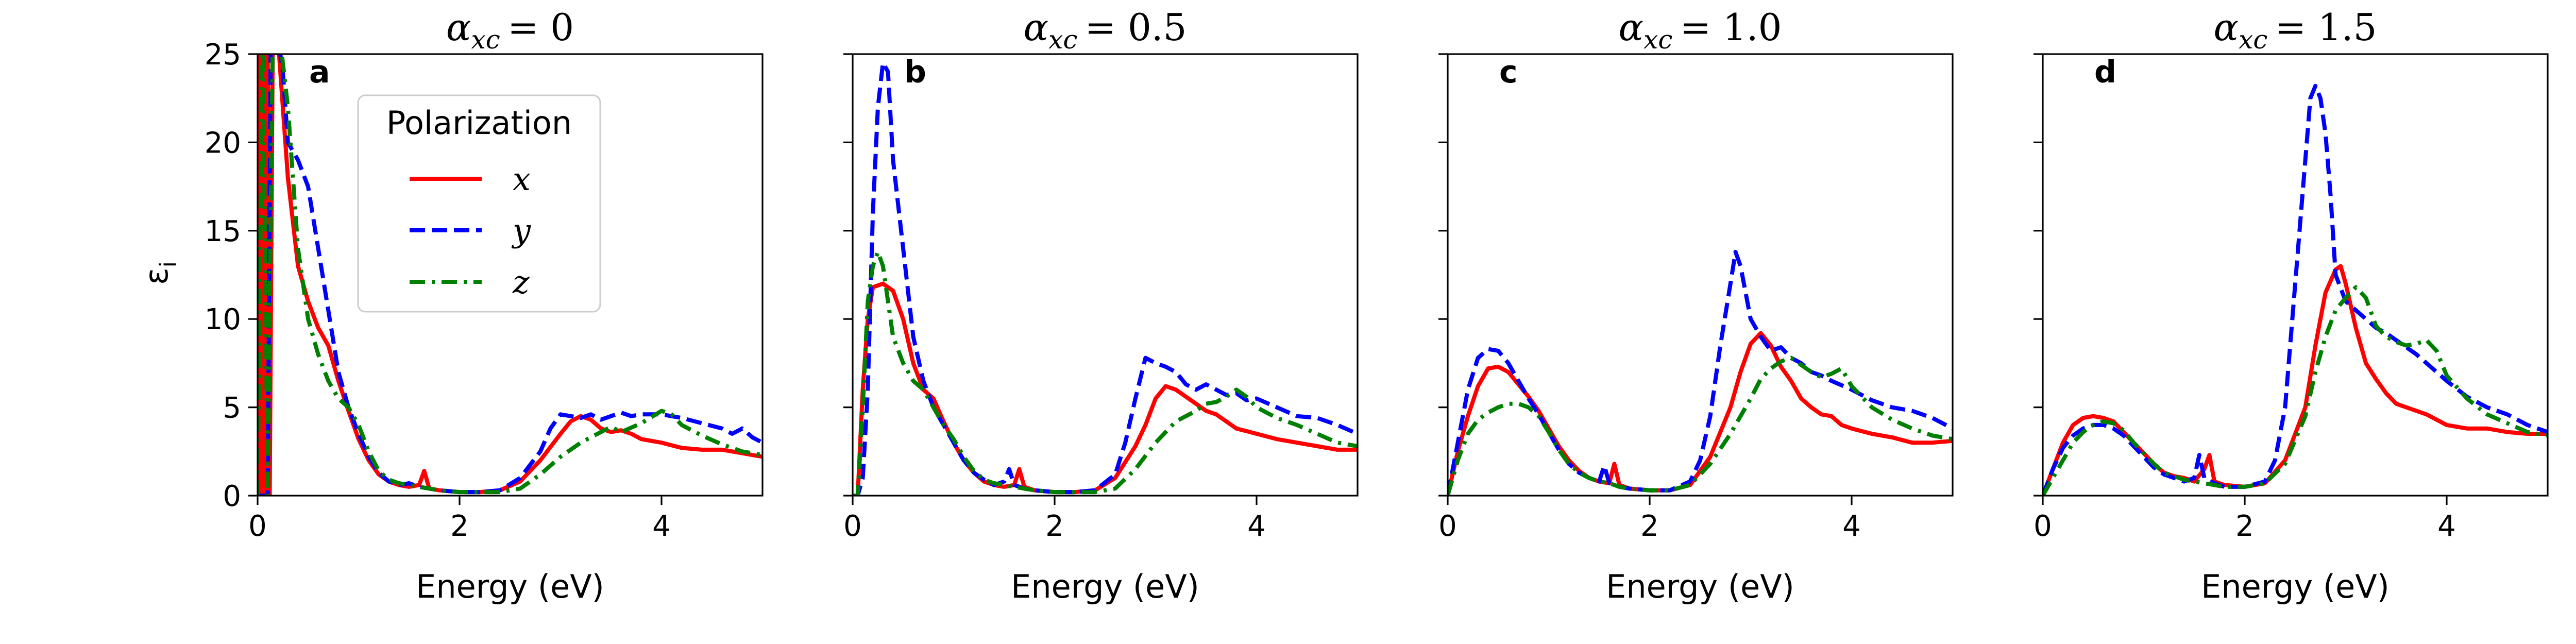  Describe the element at coordinates (319, 72) in the screenshot. I see `panel-letter: a` at that location.